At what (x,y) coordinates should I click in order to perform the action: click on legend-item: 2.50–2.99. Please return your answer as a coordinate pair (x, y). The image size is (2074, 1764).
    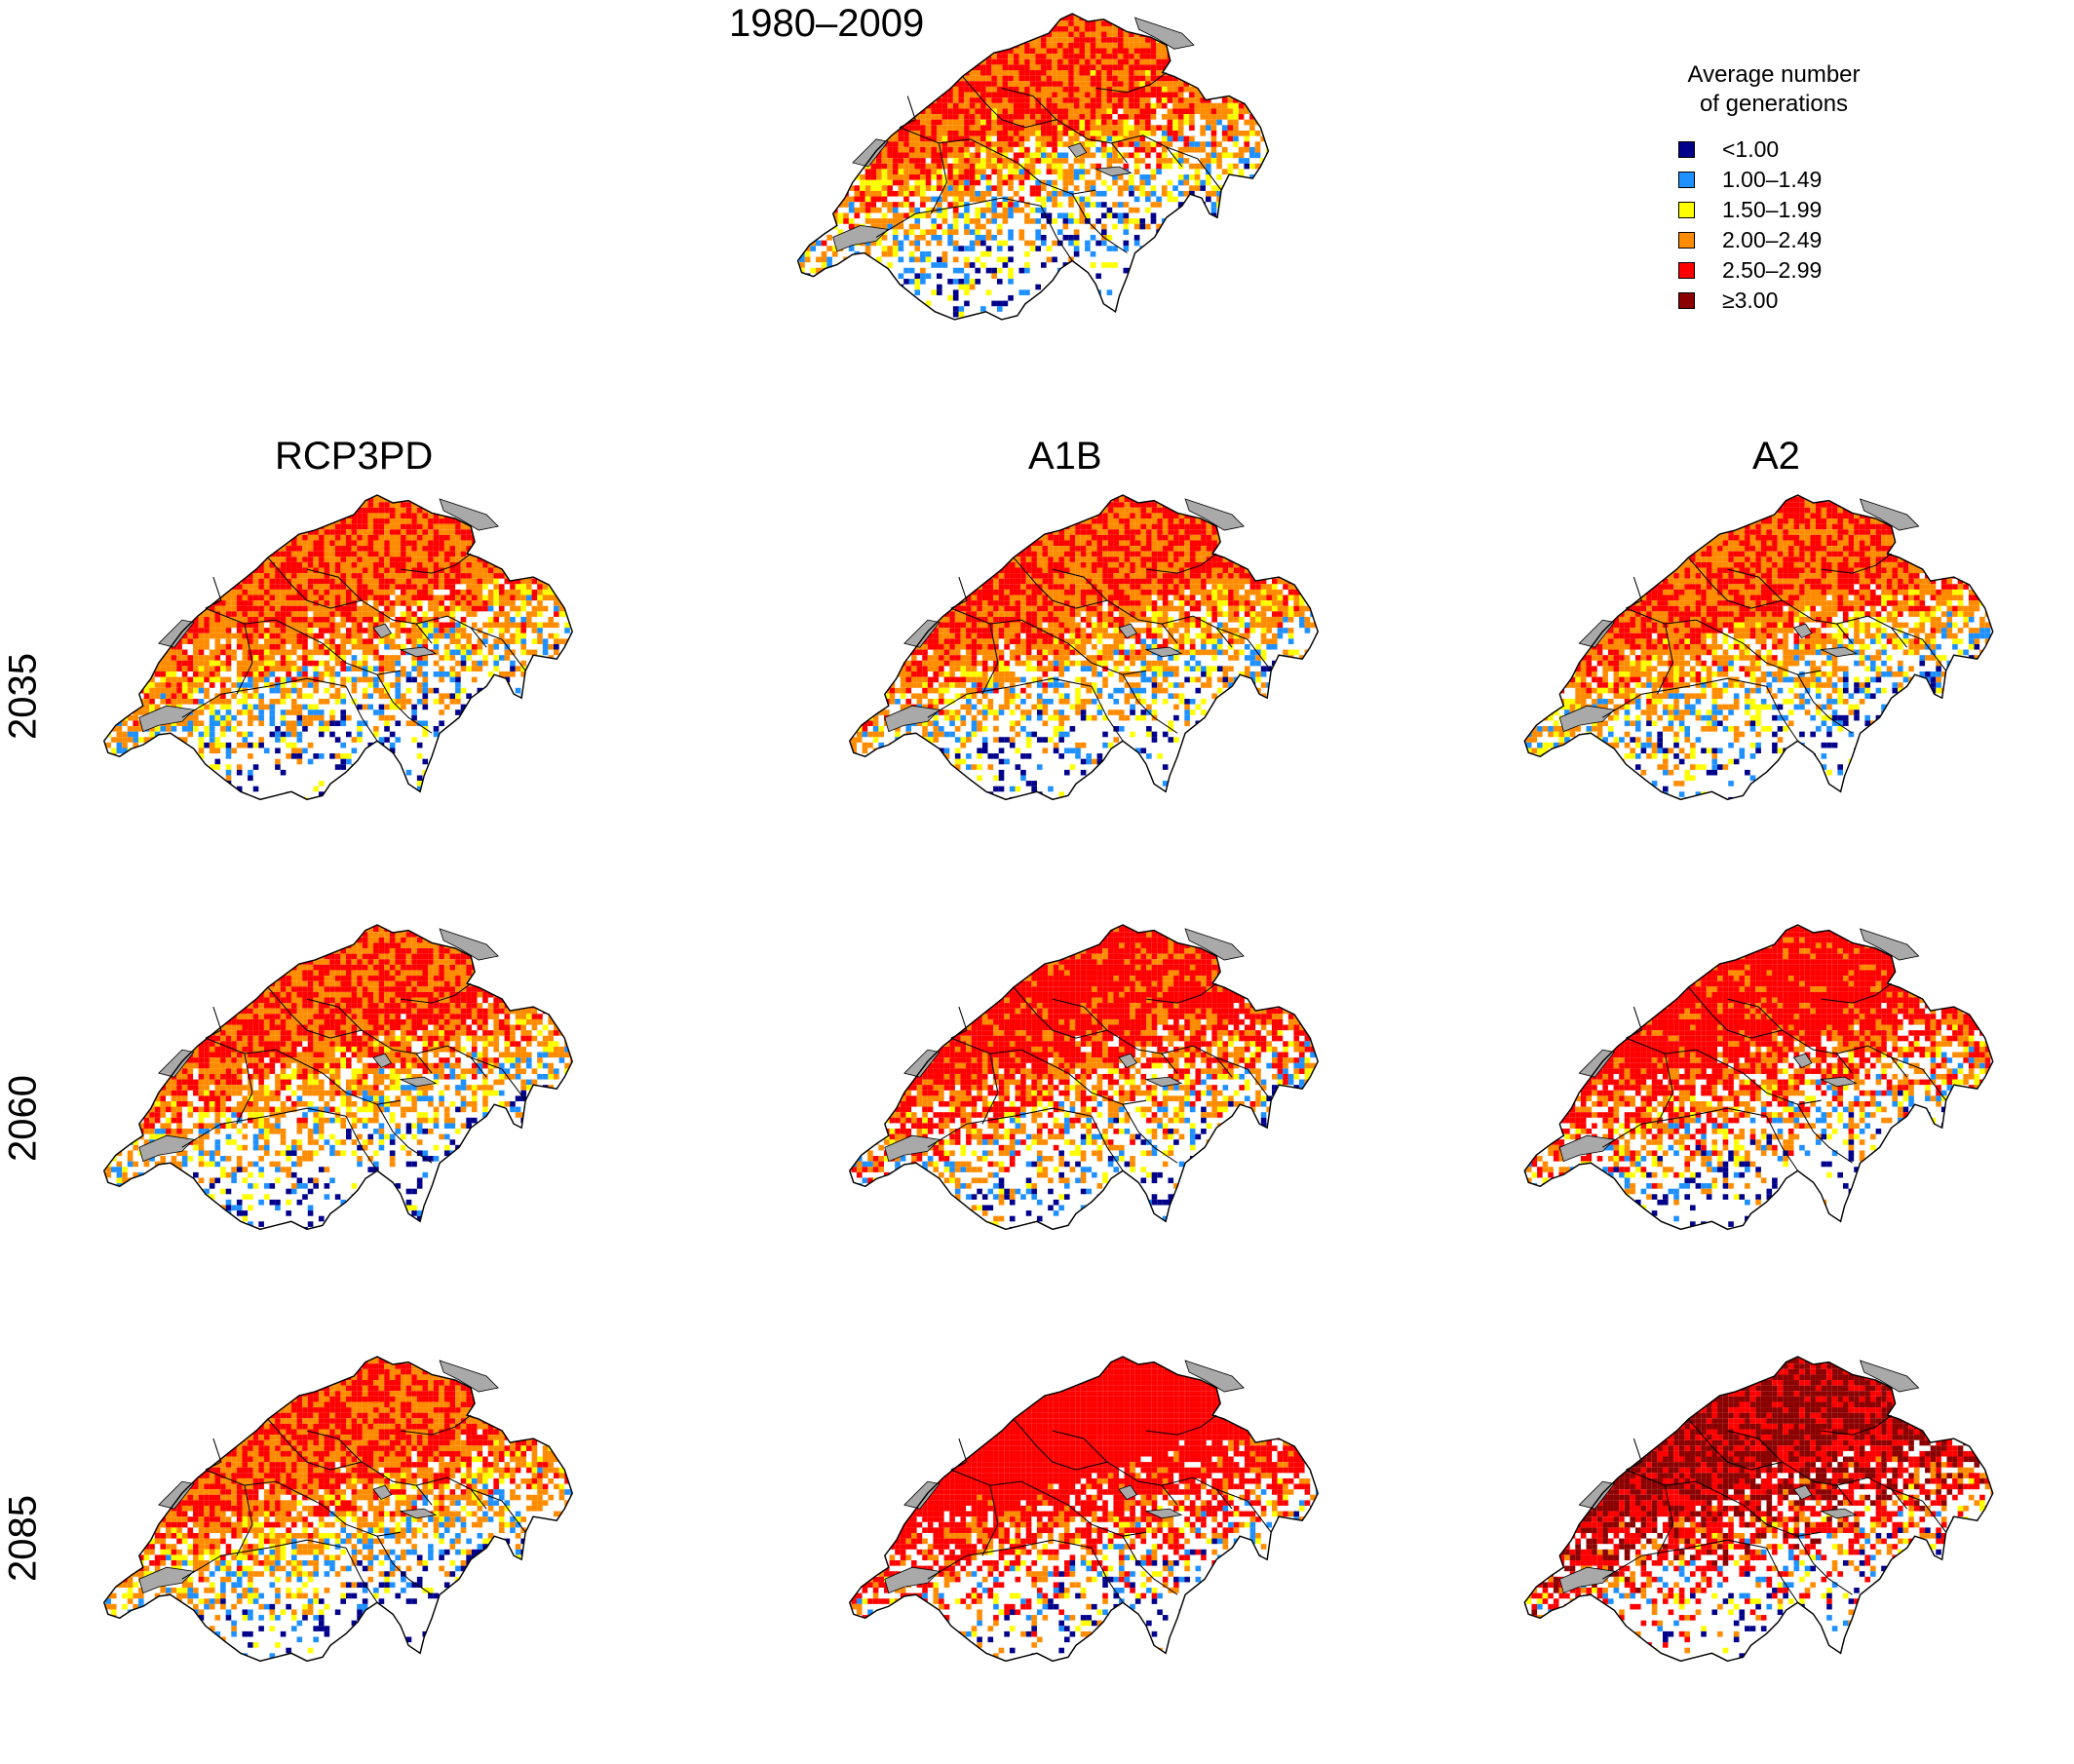
    Looking at the image, I should click on (1789, 271).